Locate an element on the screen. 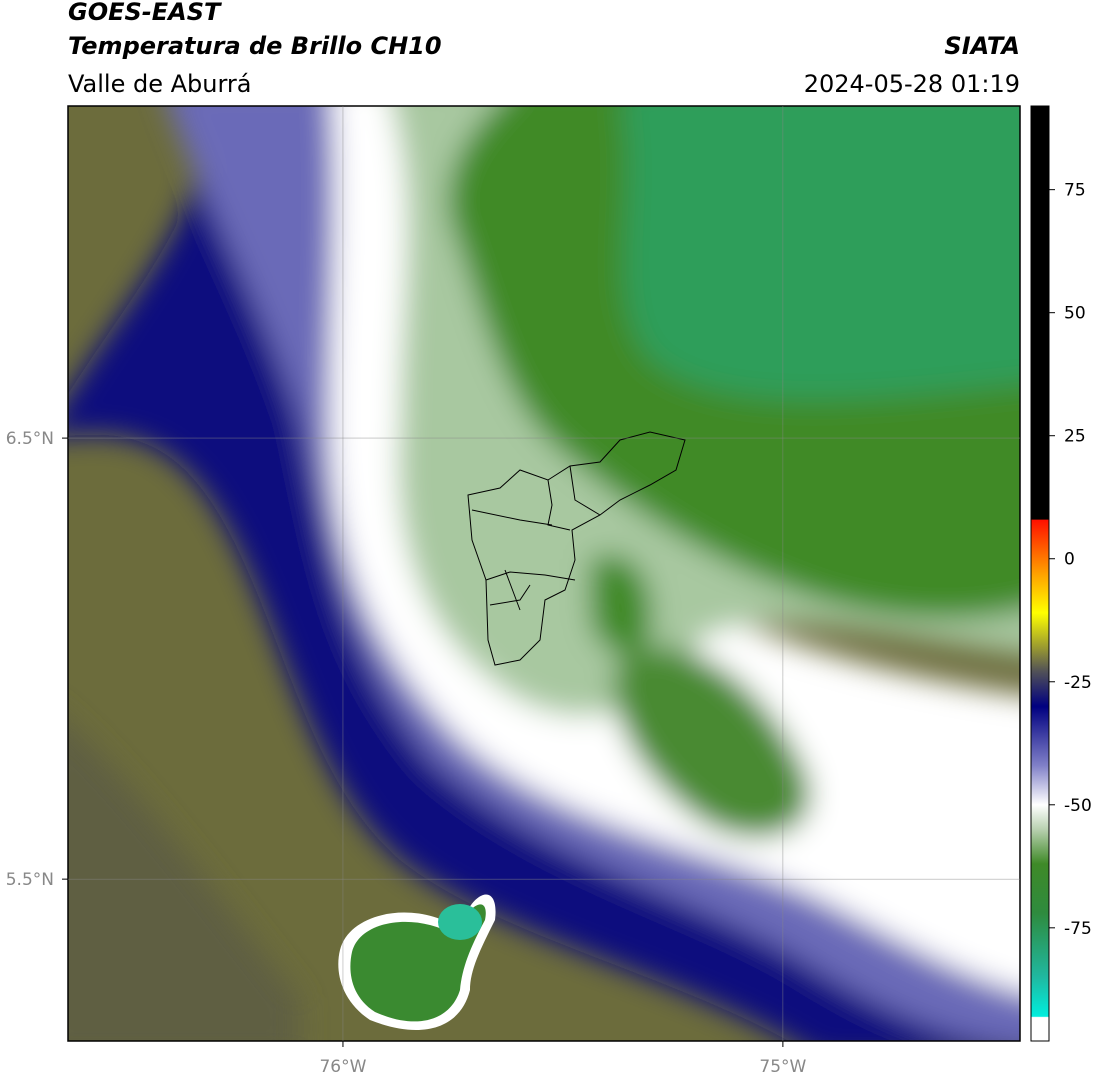 The height and width of the screenshot is (1078, 1094). x-tick-label: 75°W is located at coordinates (782, 1067).